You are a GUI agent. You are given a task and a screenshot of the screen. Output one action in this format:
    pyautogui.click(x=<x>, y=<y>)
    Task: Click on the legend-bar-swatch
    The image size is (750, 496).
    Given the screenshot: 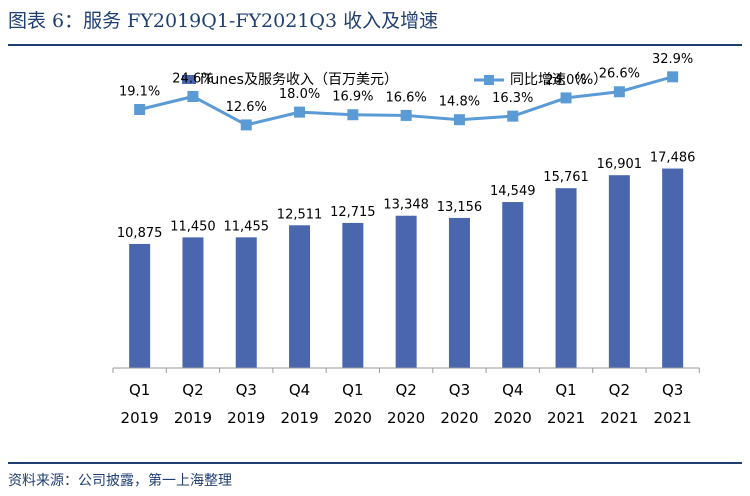 What is the action you would take?
    pyautogui.click(x=189, y=79)
    